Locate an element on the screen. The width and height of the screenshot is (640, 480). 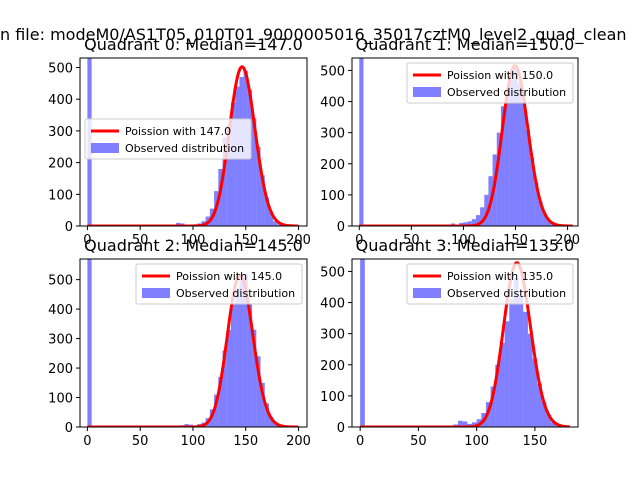
legend: Poission with 150.0 Observed distribution is located at coordinates (490, 83).